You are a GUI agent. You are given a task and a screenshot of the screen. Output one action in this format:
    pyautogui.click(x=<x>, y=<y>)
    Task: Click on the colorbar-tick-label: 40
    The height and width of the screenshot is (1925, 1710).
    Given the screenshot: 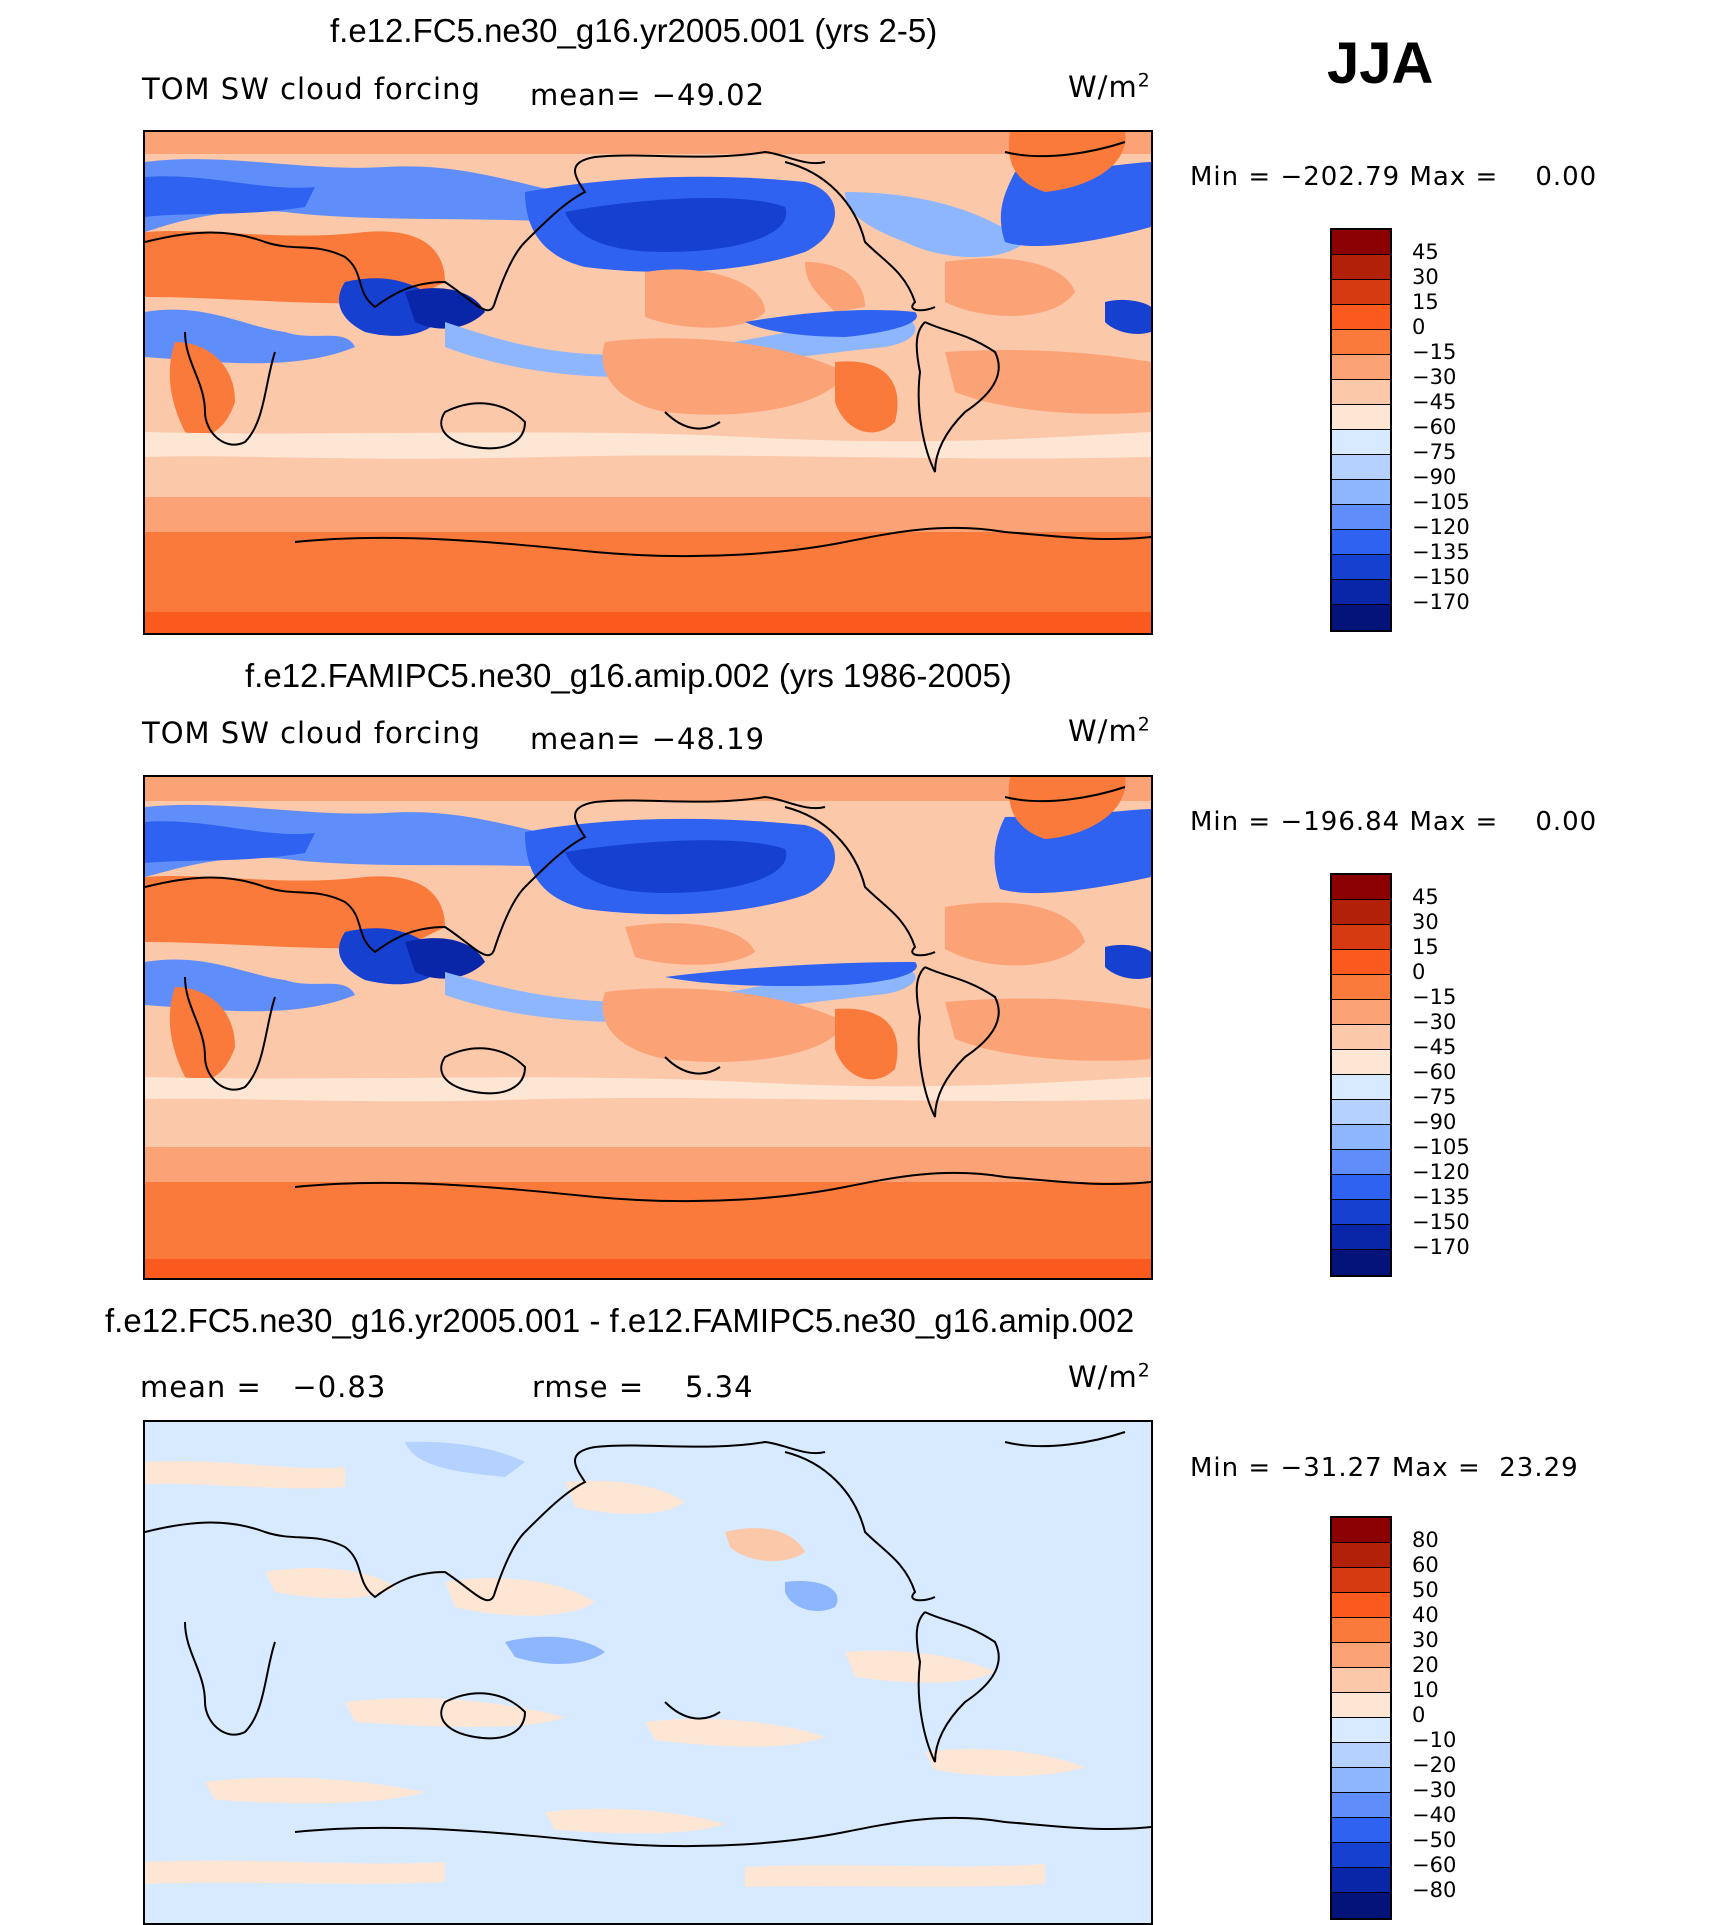 What is the action you would take?
    pyautogui.click(x=1425, y=1615)
    